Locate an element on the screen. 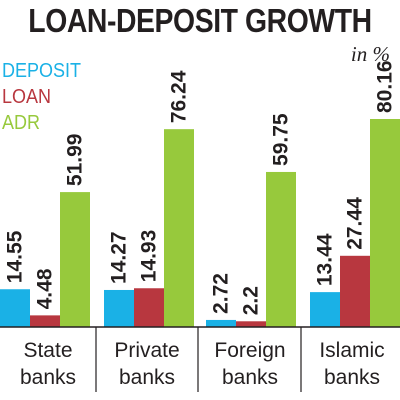 This screenshot has width=400, height=400. legend-item-adr: ADR is located at coordinates (21, 123).